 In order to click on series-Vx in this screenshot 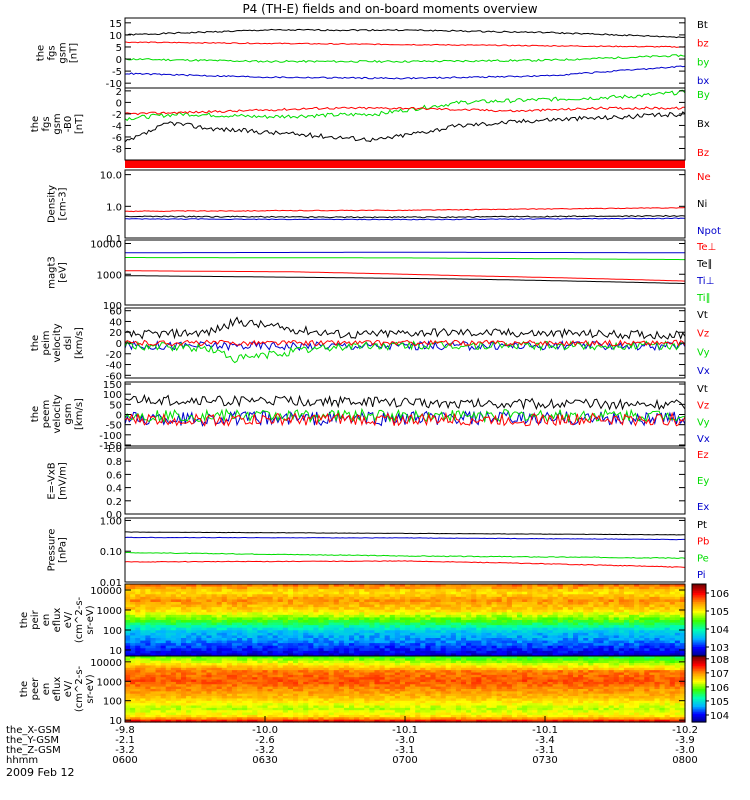, I will do `click(405, 418)`.